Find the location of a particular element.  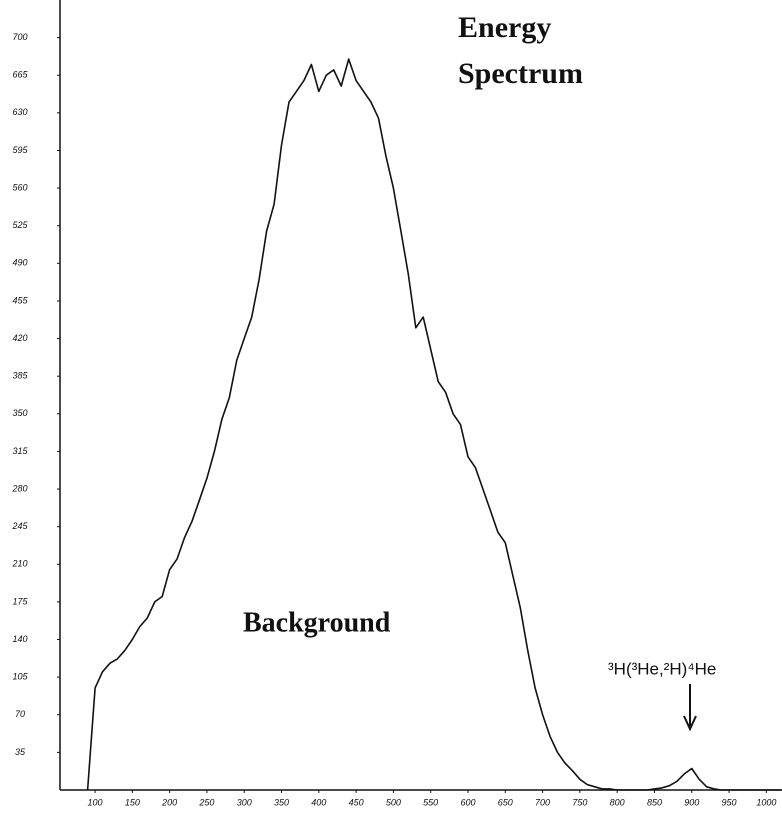

x-tick-label: 600 is located at coordinates (467, 802).